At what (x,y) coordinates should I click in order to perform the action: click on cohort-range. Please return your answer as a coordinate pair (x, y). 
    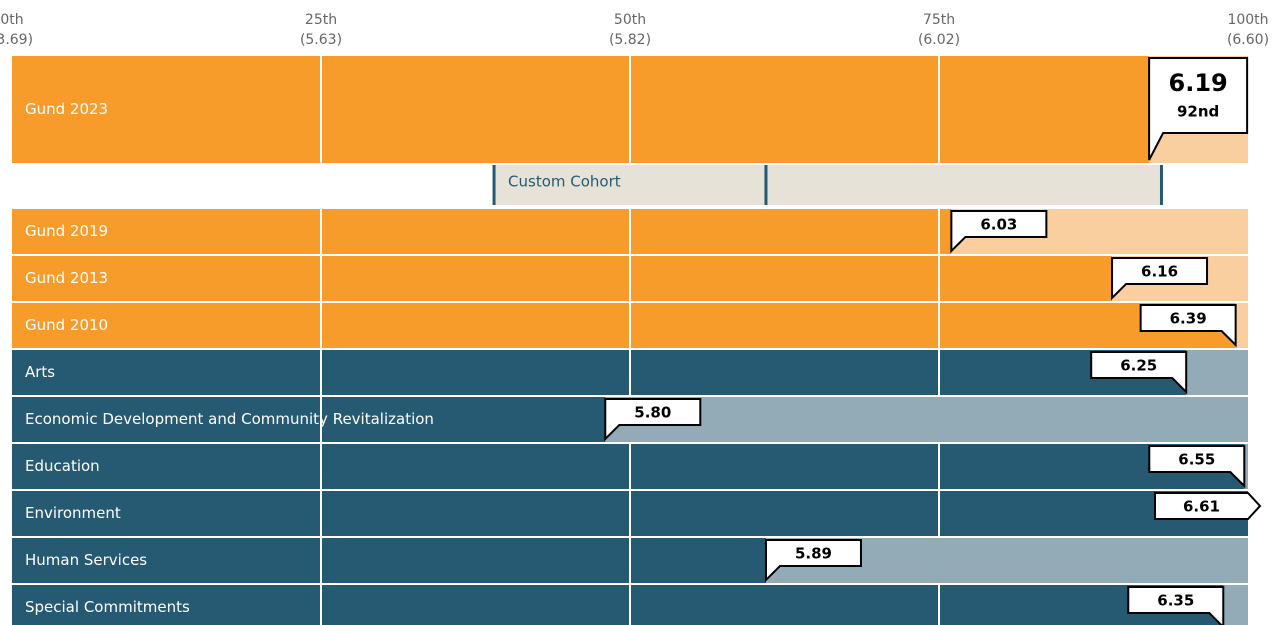
    Looking at the image, I should click on (828, 185).